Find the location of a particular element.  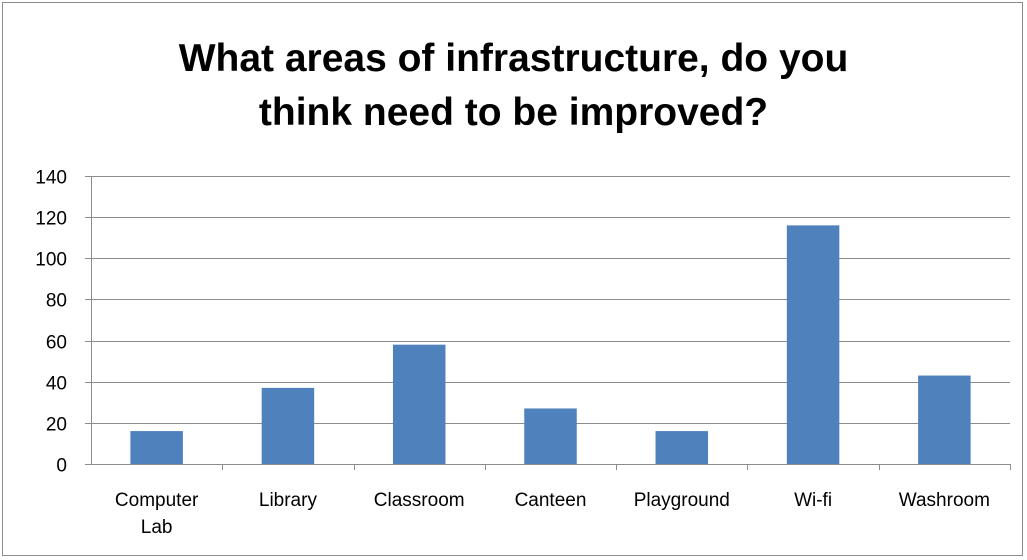

x-tick-label: Classroom is located at coordinates (419, 500).